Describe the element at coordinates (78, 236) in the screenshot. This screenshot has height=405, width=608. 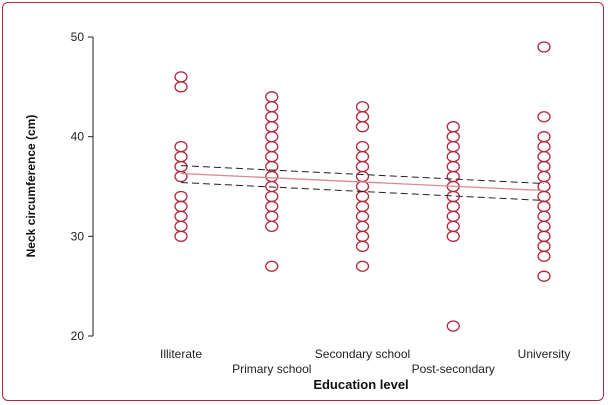
I see `y-tick-label: 30` at that location.